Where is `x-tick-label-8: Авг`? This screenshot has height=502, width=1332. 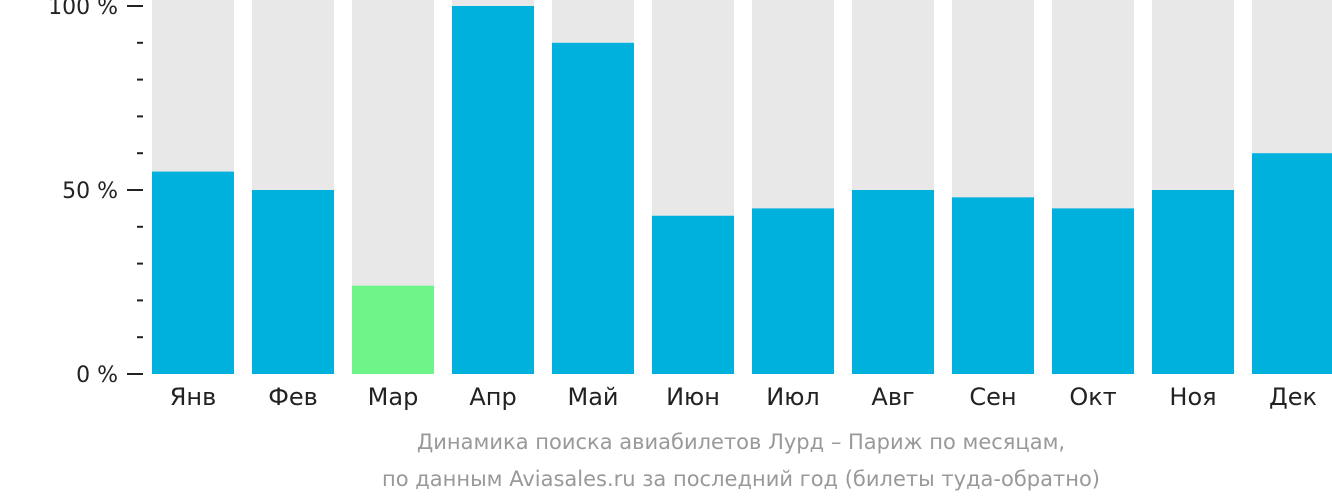 x-tick-label-8: Авг is located at coordinates (892, 397).